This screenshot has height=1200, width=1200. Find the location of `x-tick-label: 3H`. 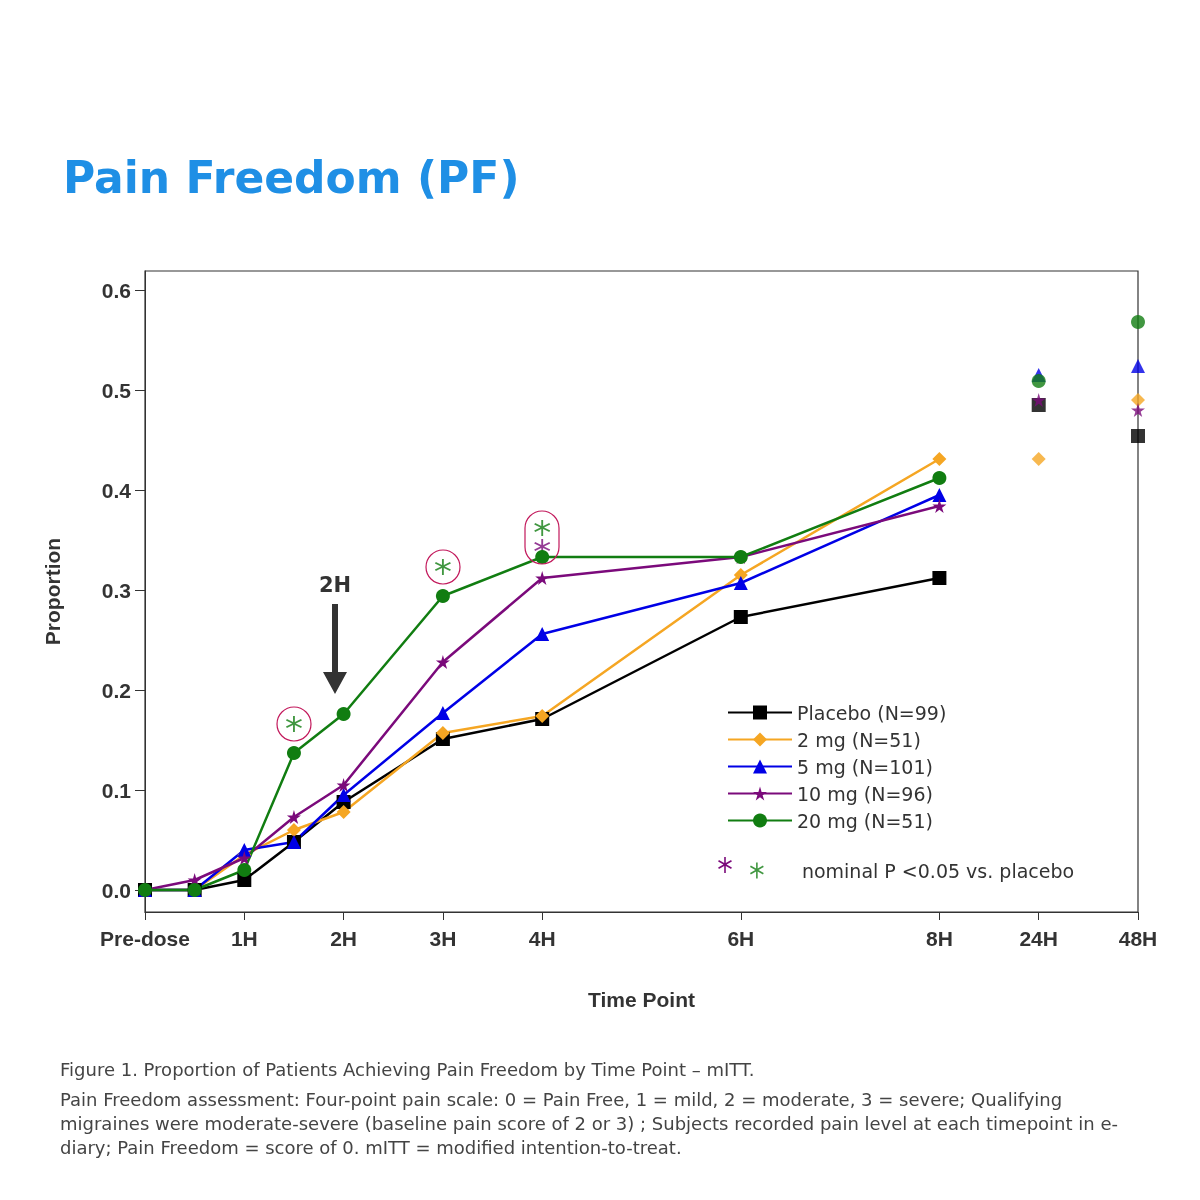

x-tick-label: 3H is located at coordinates (443, 938).